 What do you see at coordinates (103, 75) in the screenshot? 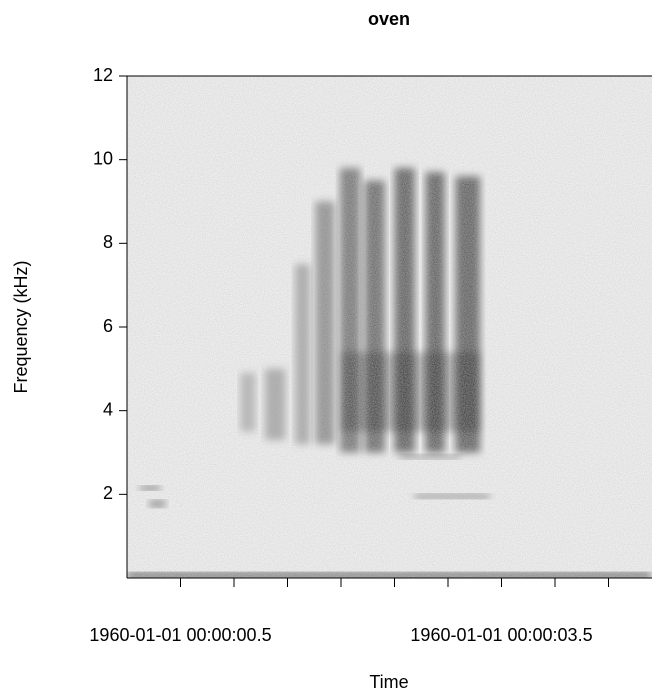
I see `y-tick-label: 12` at bounding box center [103, 75].